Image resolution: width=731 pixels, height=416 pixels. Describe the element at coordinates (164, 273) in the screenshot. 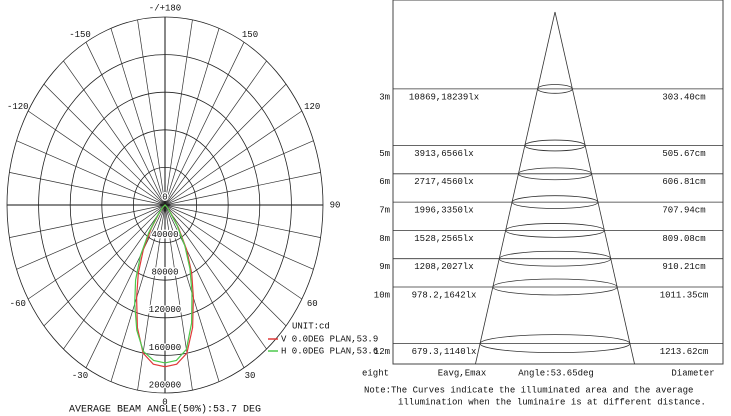

I see `r-tick-label: 80000` at that location.